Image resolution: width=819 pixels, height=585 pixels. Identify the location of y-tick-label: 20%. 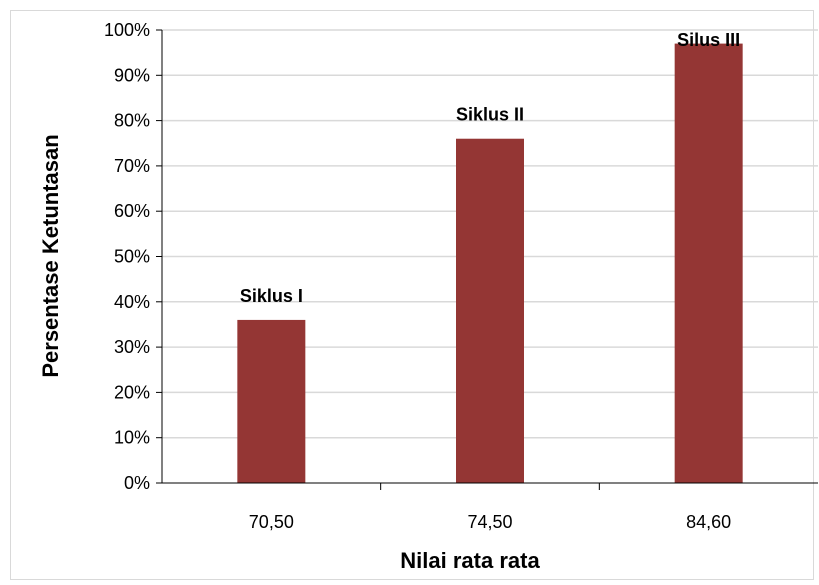
(132, 392).